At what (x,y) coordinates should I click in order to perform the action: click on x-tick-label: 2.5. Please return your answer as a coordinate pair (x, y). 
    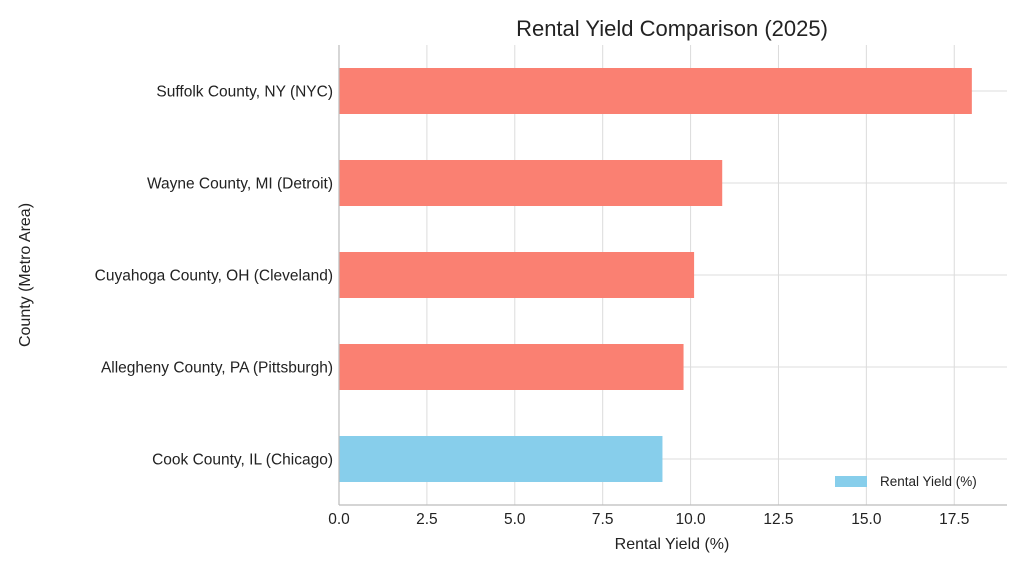
    Looking at the image, I should click on (427, 519).